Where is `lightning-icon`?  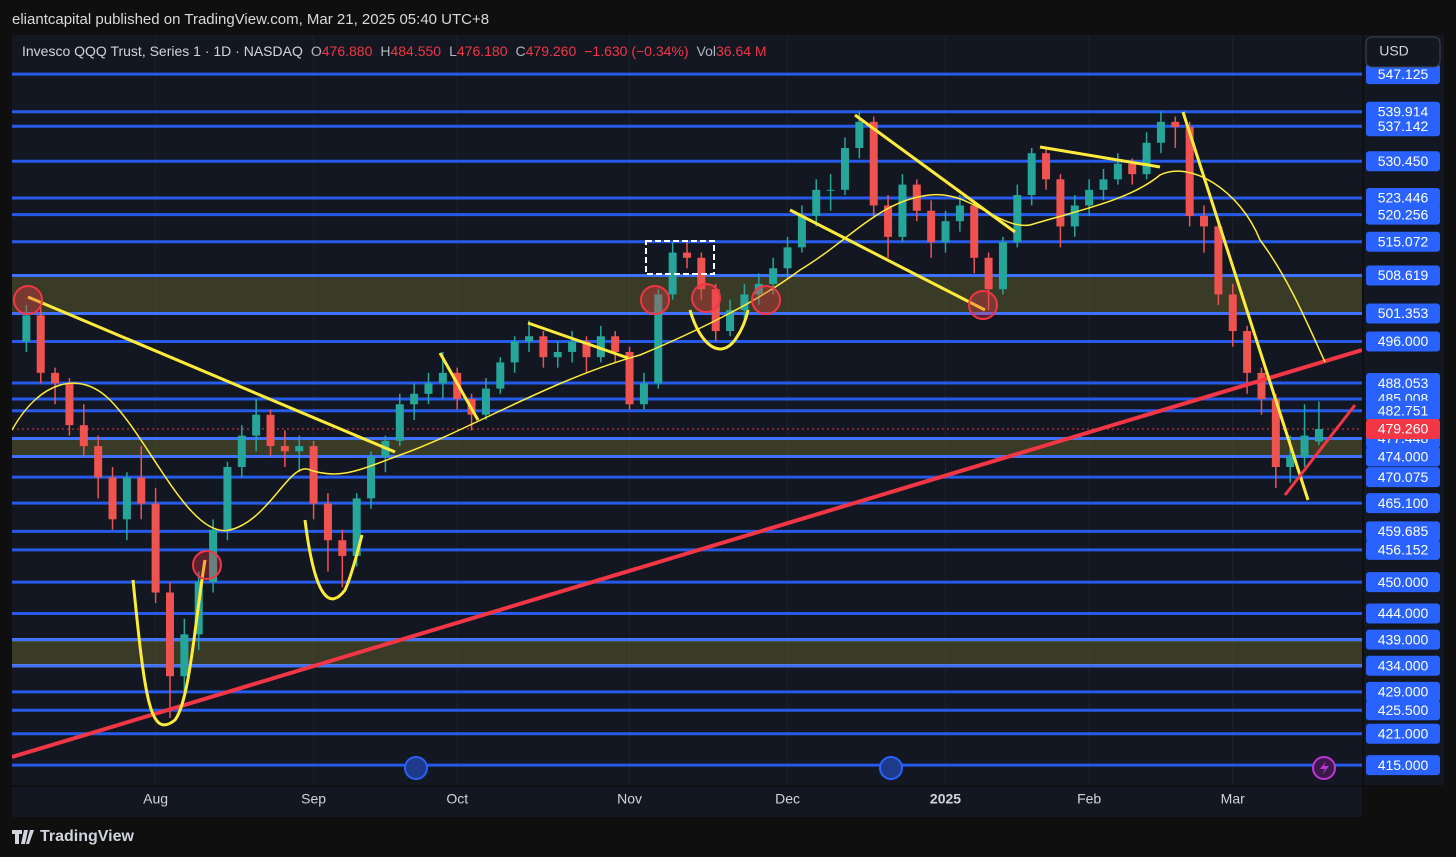
lightning-icon is located at coordinates (1324, 768).